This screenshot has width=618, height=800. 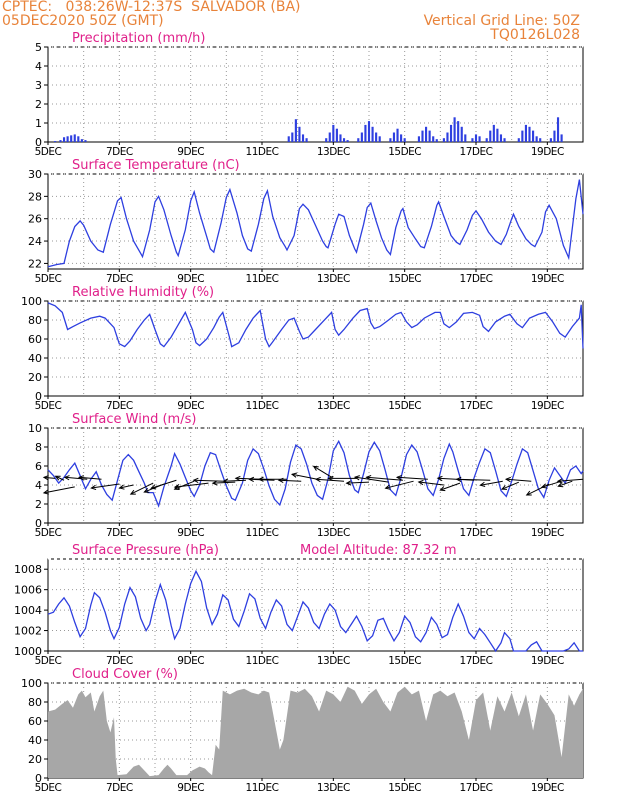 I want to click on header-grid-note: Vertical Grid Line: 50Z, so click(x=501, y=21).